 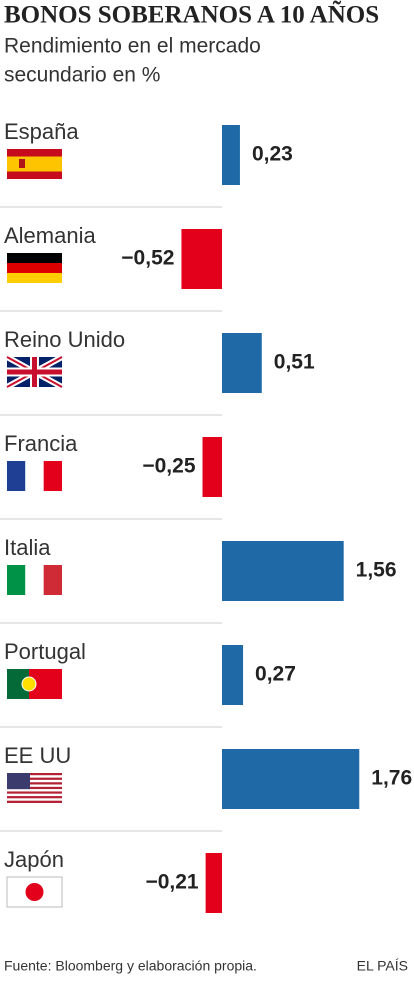 I want to click on chart-title: BONOS SOBERANOS A 10 AÑOS, so click(x=191, y=15).